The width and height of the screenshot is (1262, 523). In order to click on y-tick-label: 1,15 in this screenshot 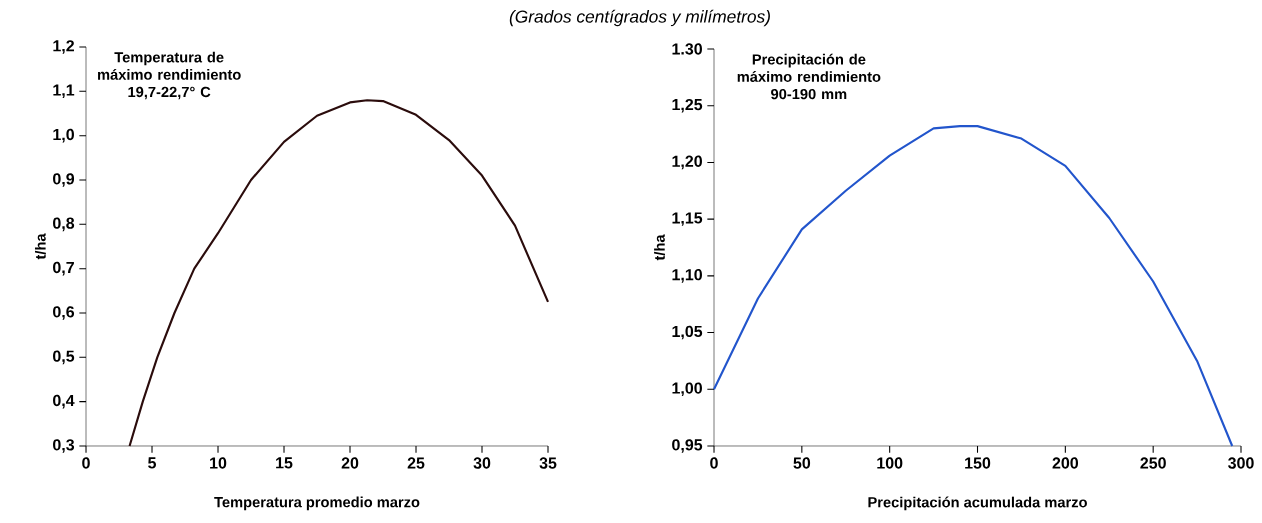, I will do `click(687, 219)`.